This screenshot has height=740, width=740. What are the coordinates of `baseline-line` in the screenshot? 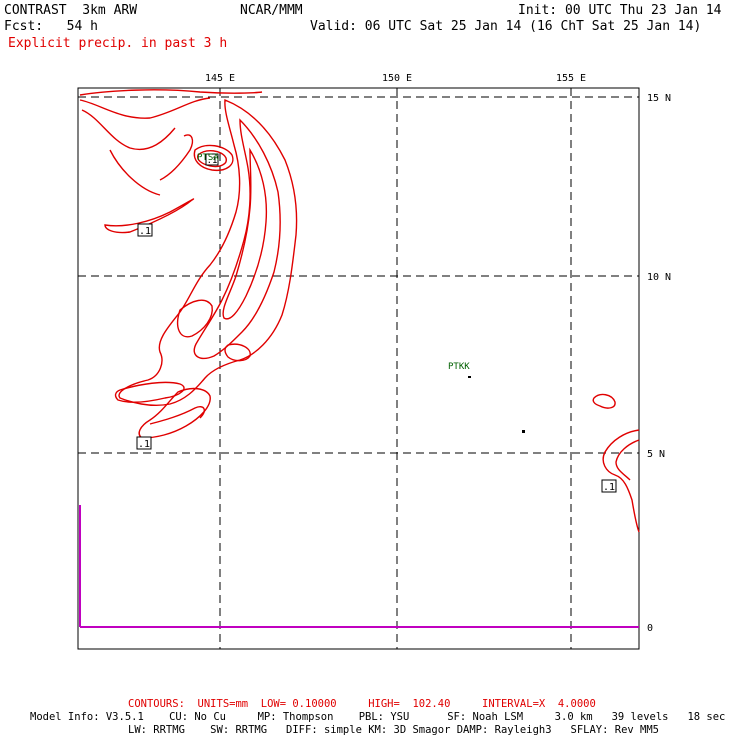 It's located at (359, 566).